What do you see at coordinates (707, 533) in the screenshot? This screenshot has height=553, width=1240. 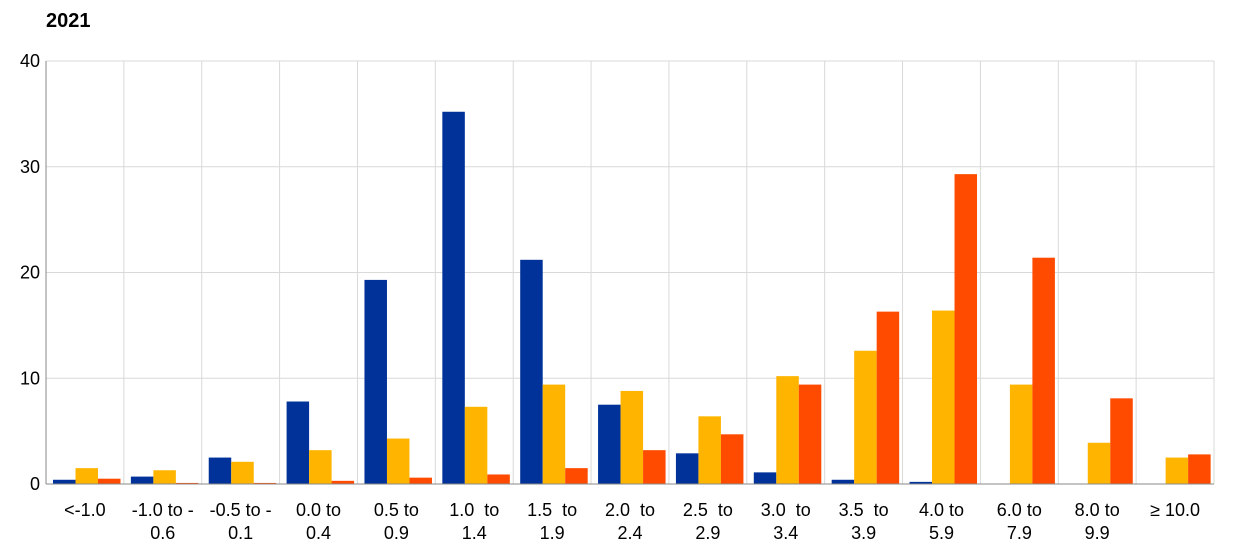 I see `x-tick-label-9-line2: 2.9` at bounding box center [707, 533].